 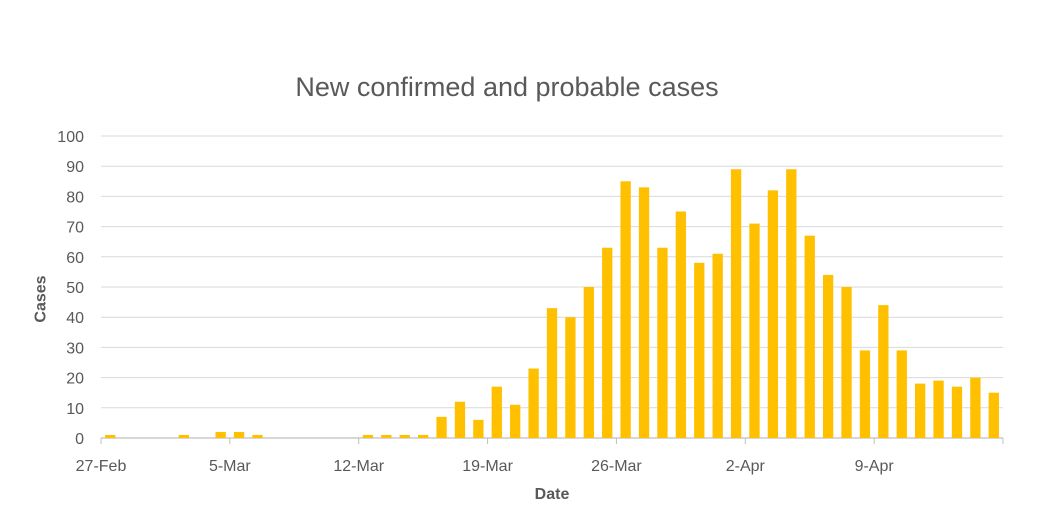 I want to click on y-tick-label: 80, so click(x=75, y=197).